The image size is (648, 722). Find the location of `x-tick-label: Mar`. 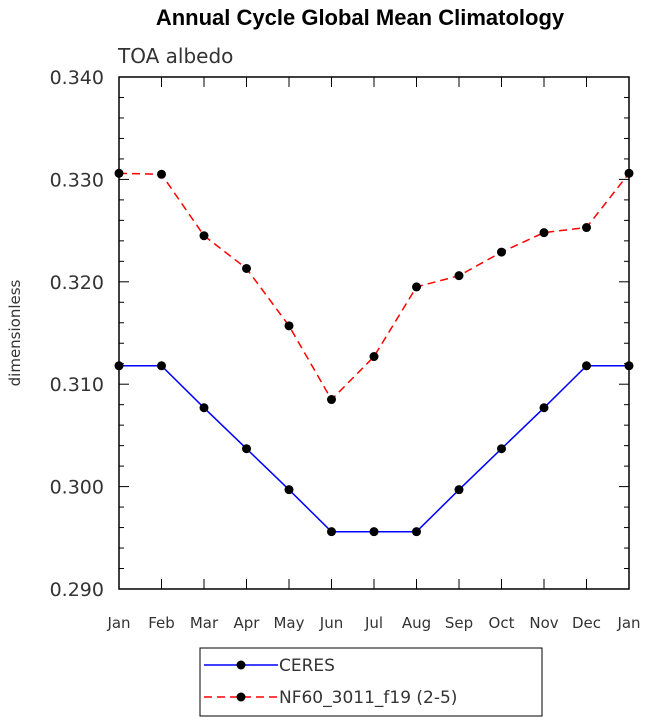

x-tick-label: Mar is located at coordinates (204, 623).